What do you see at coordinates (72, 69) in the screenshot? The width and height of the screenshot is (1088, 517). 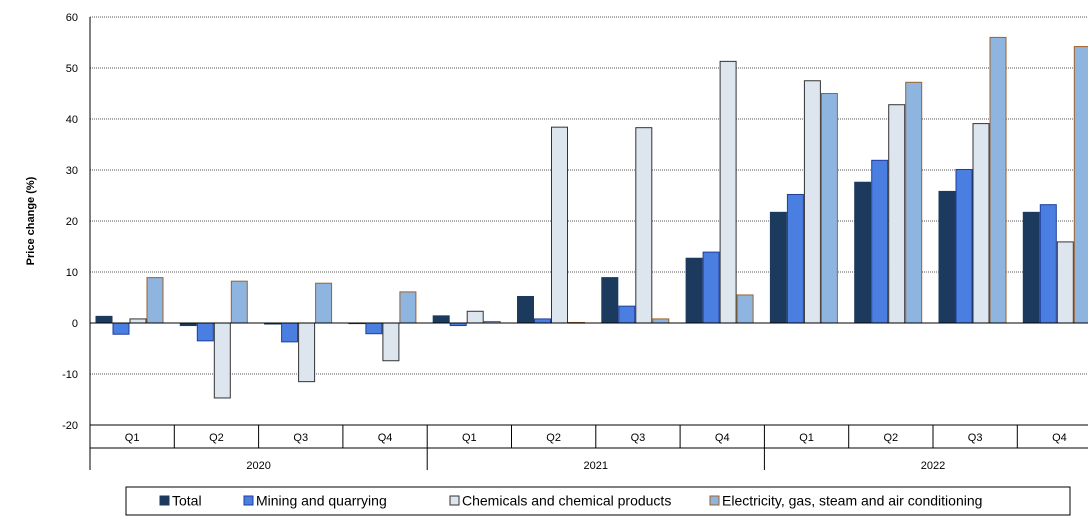 I see `y-tick-label: 50` at bounding box center [72, 69].